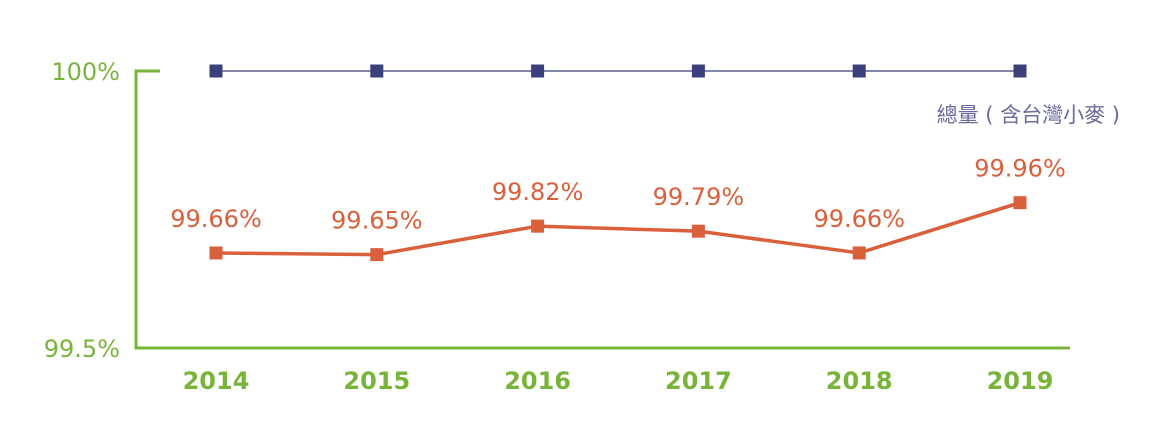 The image size is (1160, 422). Describe the element at coordinates (1028, 115) in the screenshot. I see `legend-label-total: 總量 ( 含台灣小麥 )` at that location.